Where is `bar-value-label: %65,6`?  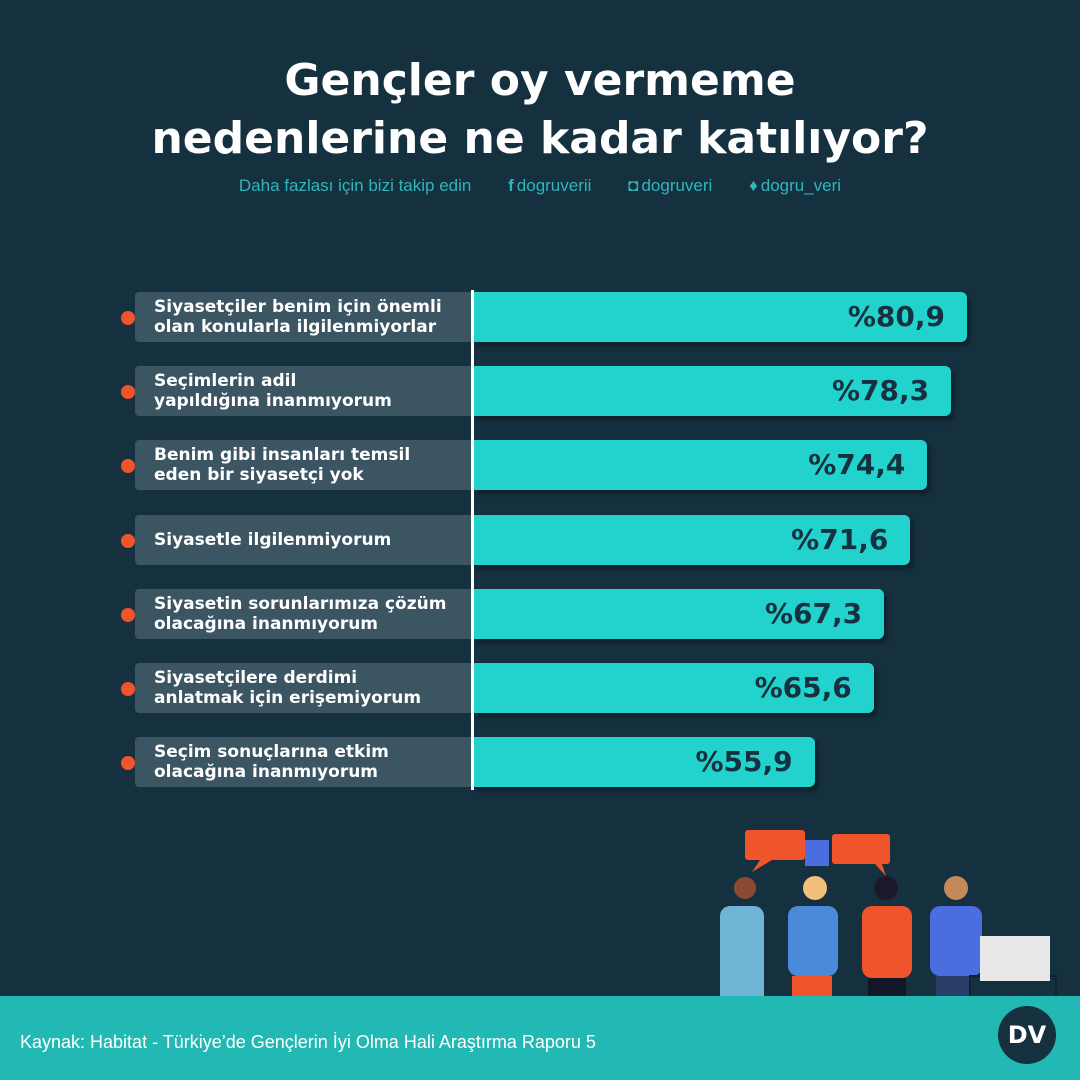 bar-value-label: %65,6 is located at coordinates (803, 687).